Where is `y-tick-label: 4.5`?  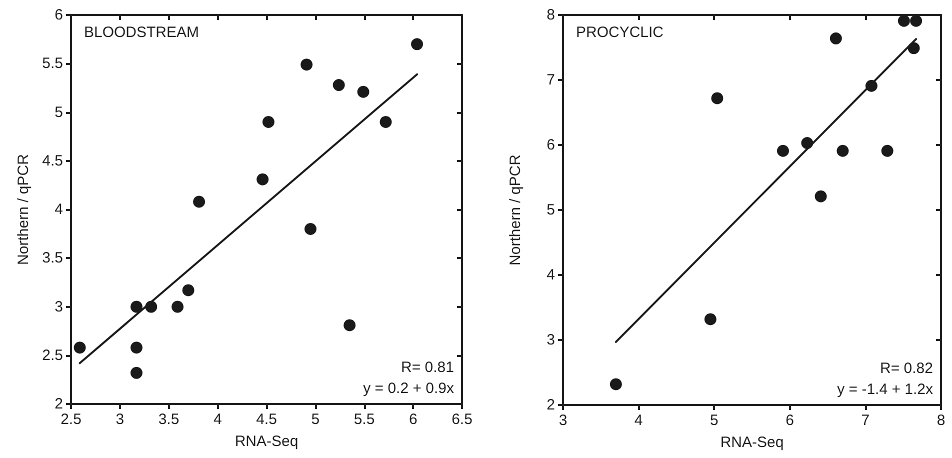 y-tick-label: 4.5 is located at coordinates (52, 161).